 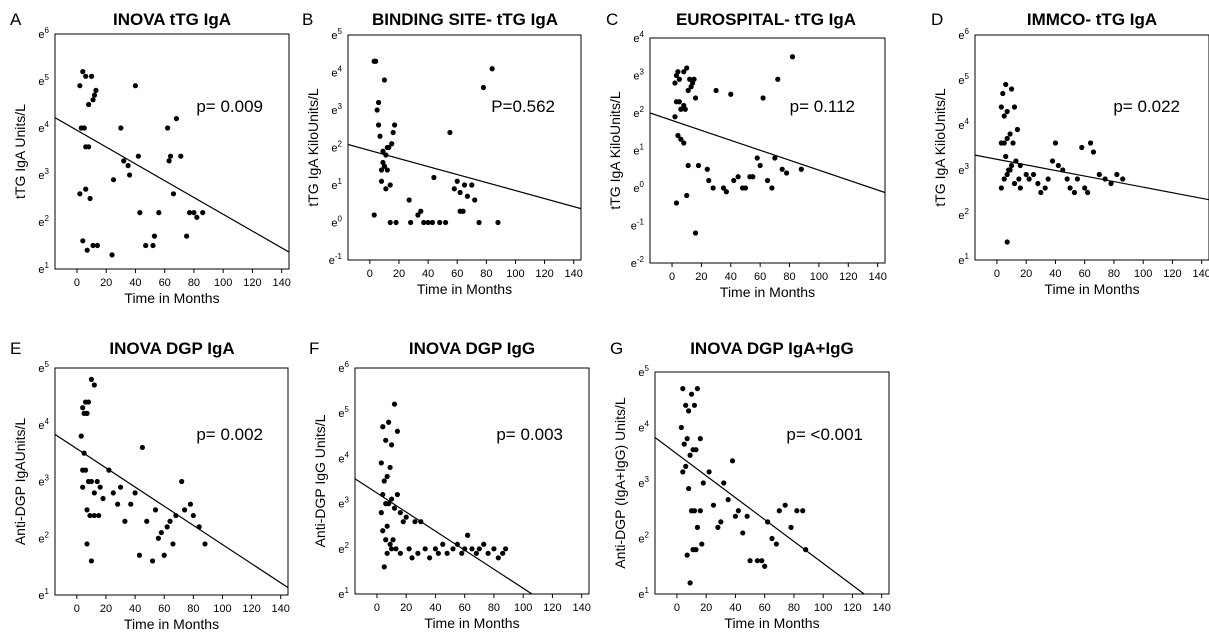 I want to click on panel-letter: G, so click(x=616, y=348).